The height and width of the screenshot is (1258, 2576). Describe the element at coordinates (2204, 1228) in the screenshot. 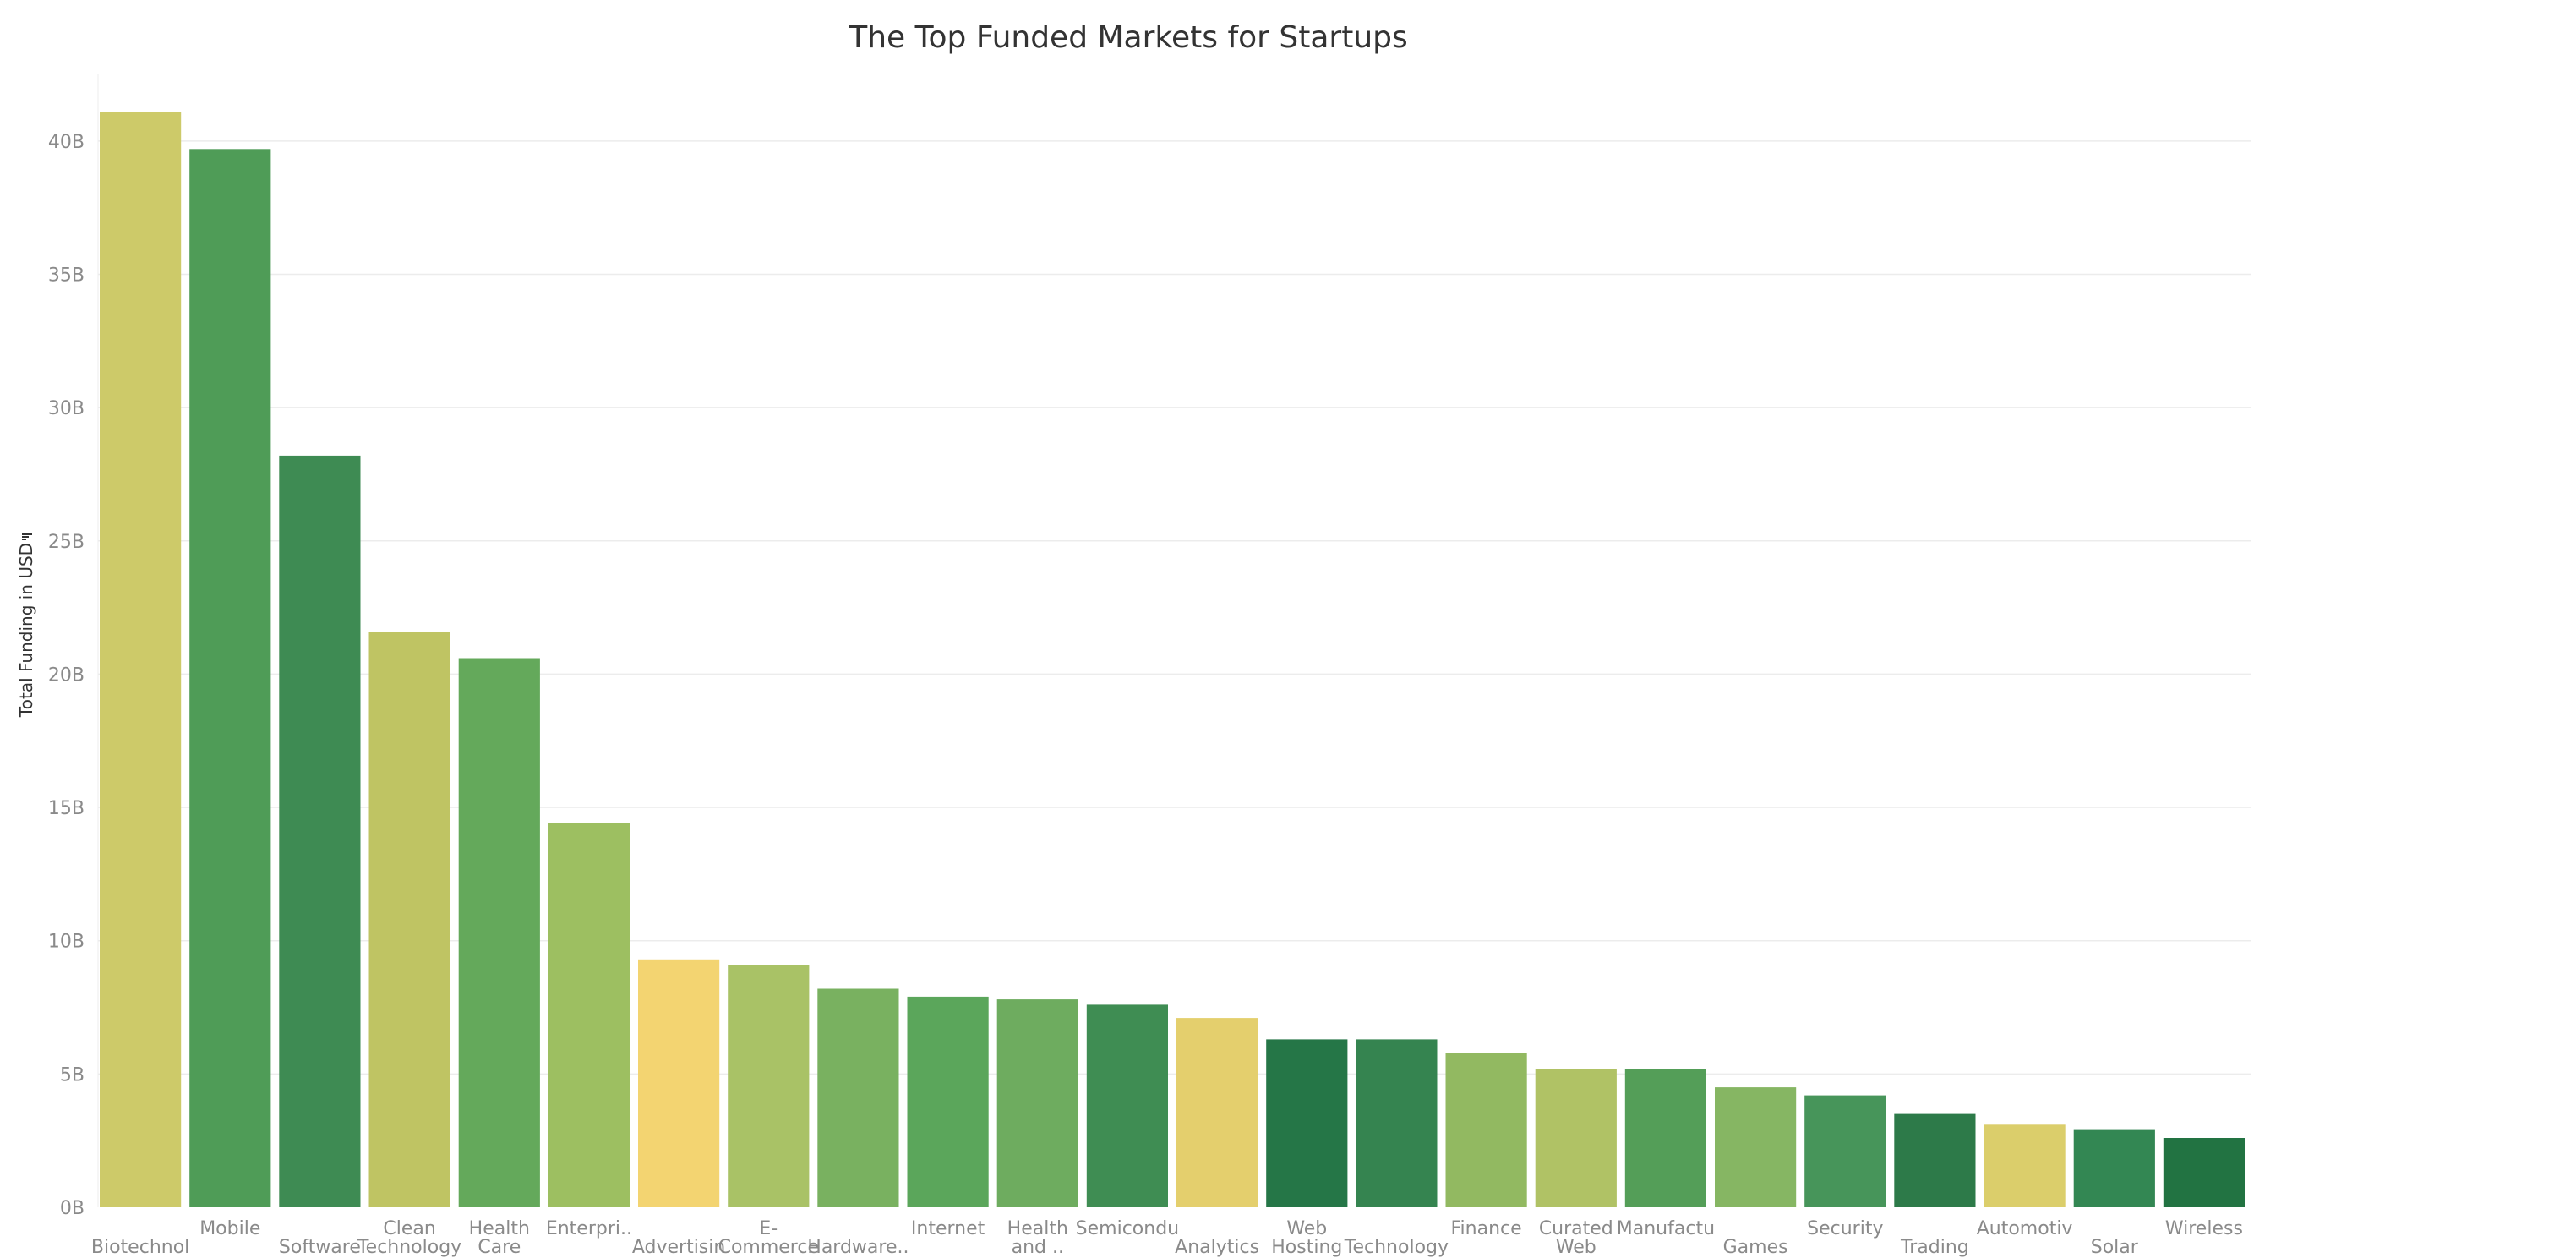

I see `x-tick-label: Wireless` at that location.